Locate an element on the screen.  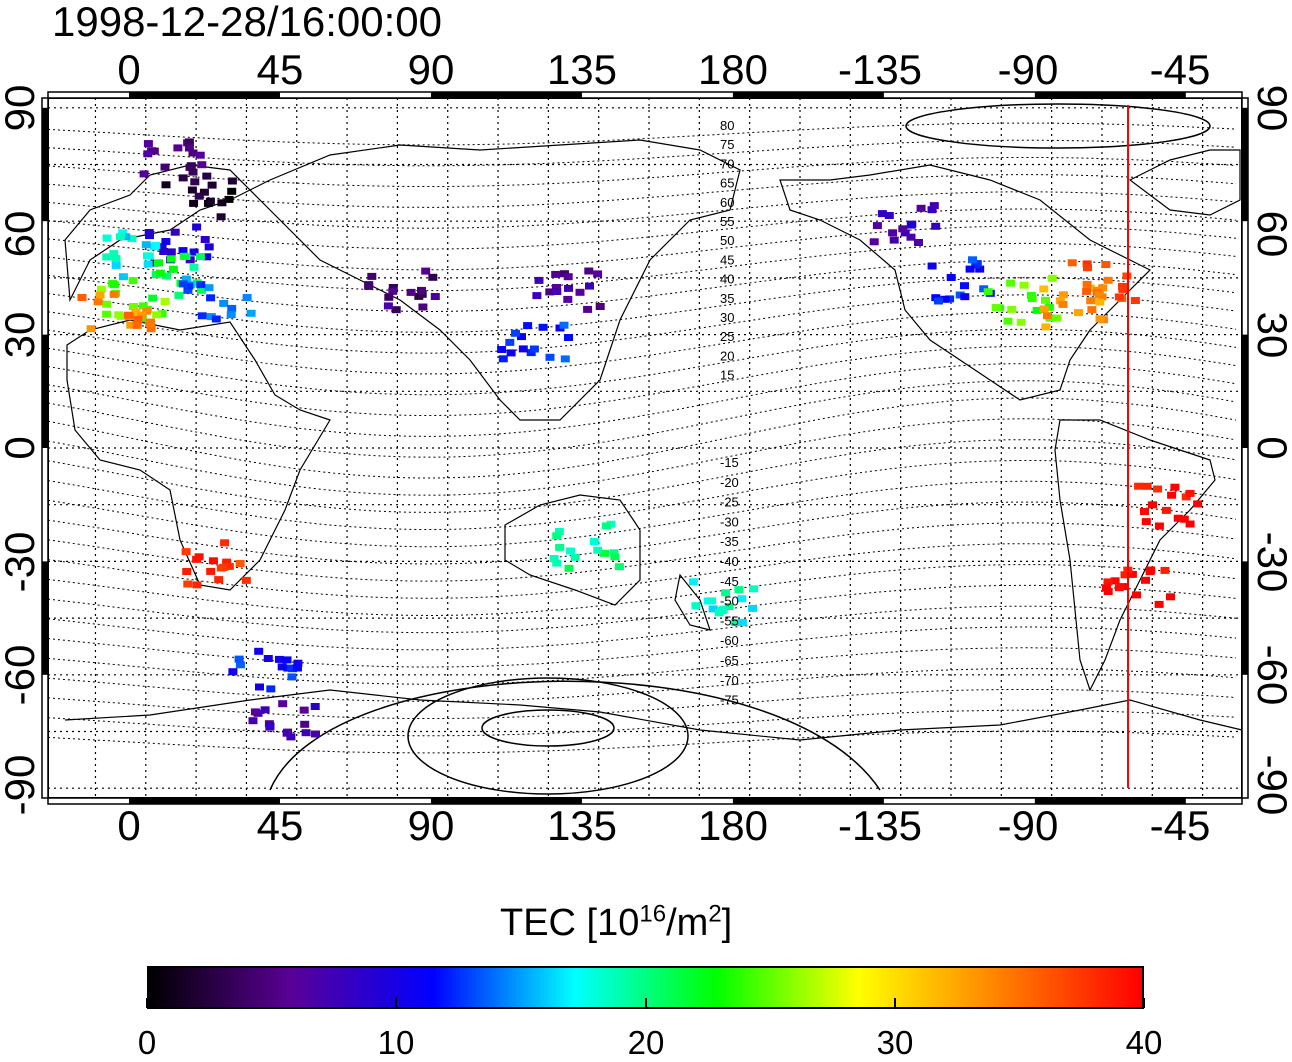
contour-label: -70 is located at coordinates (729, 680).